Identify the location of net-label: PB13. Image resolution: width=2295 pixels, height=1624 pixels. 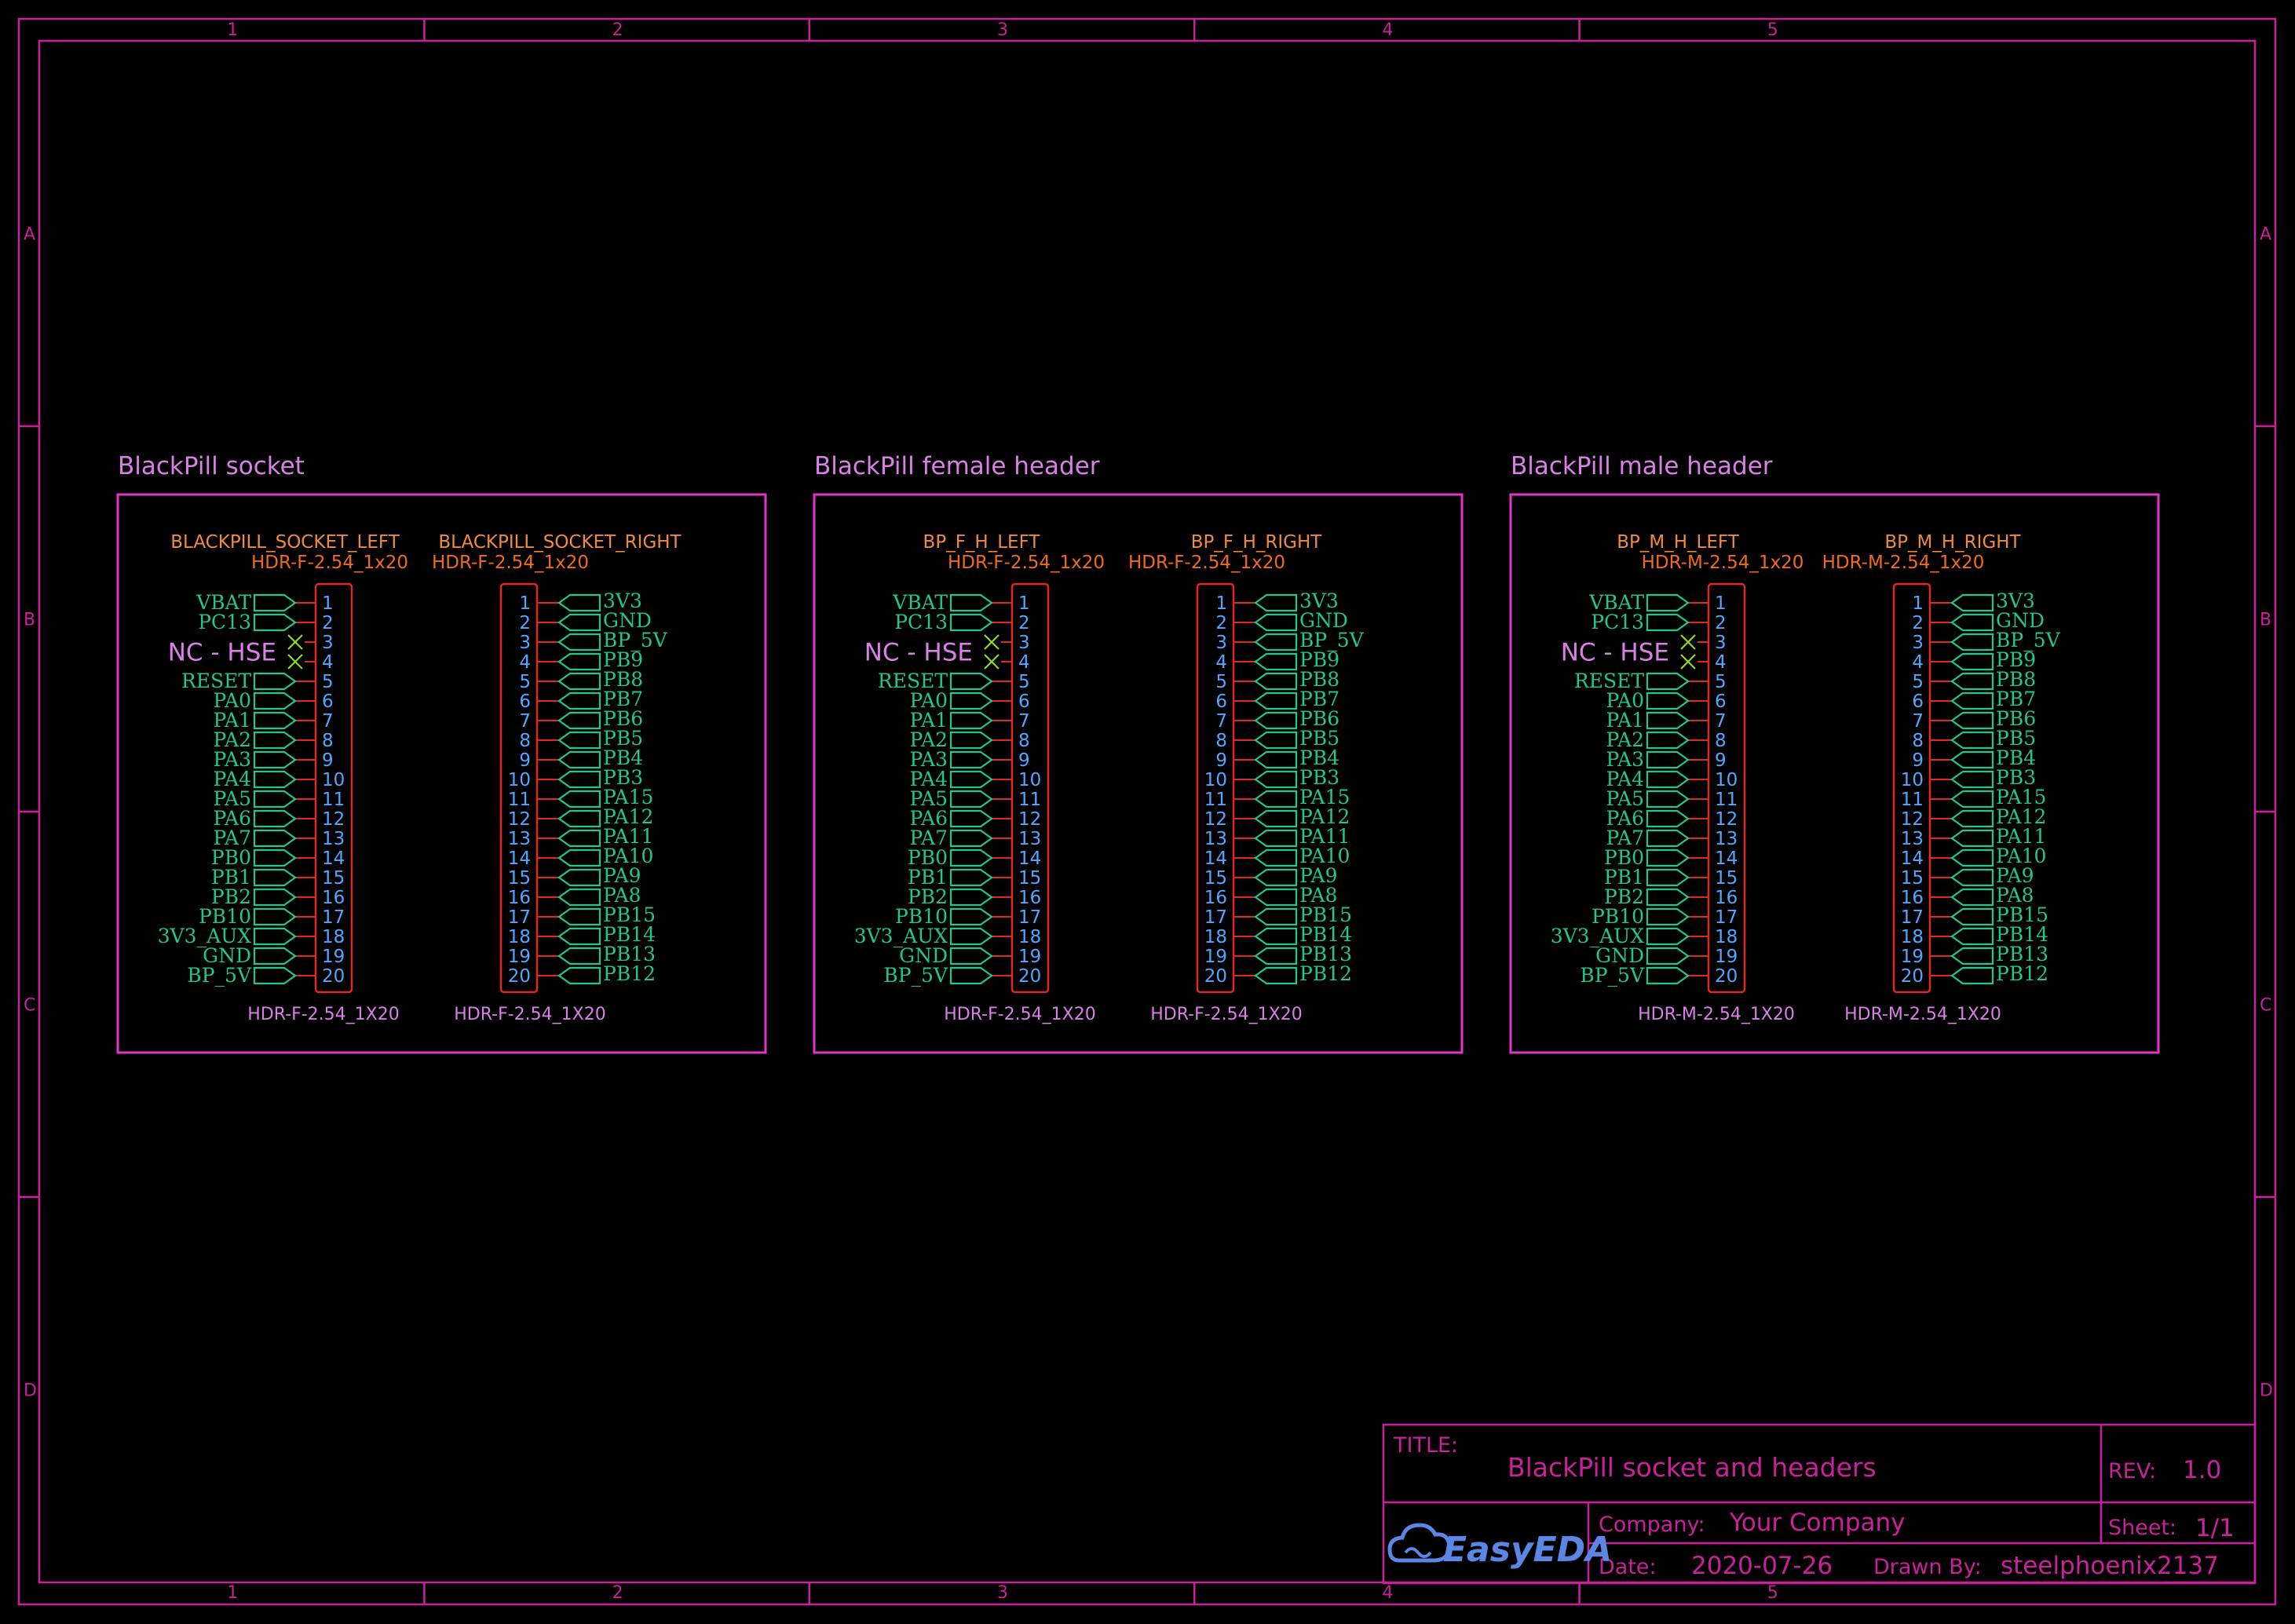
(629, 954).